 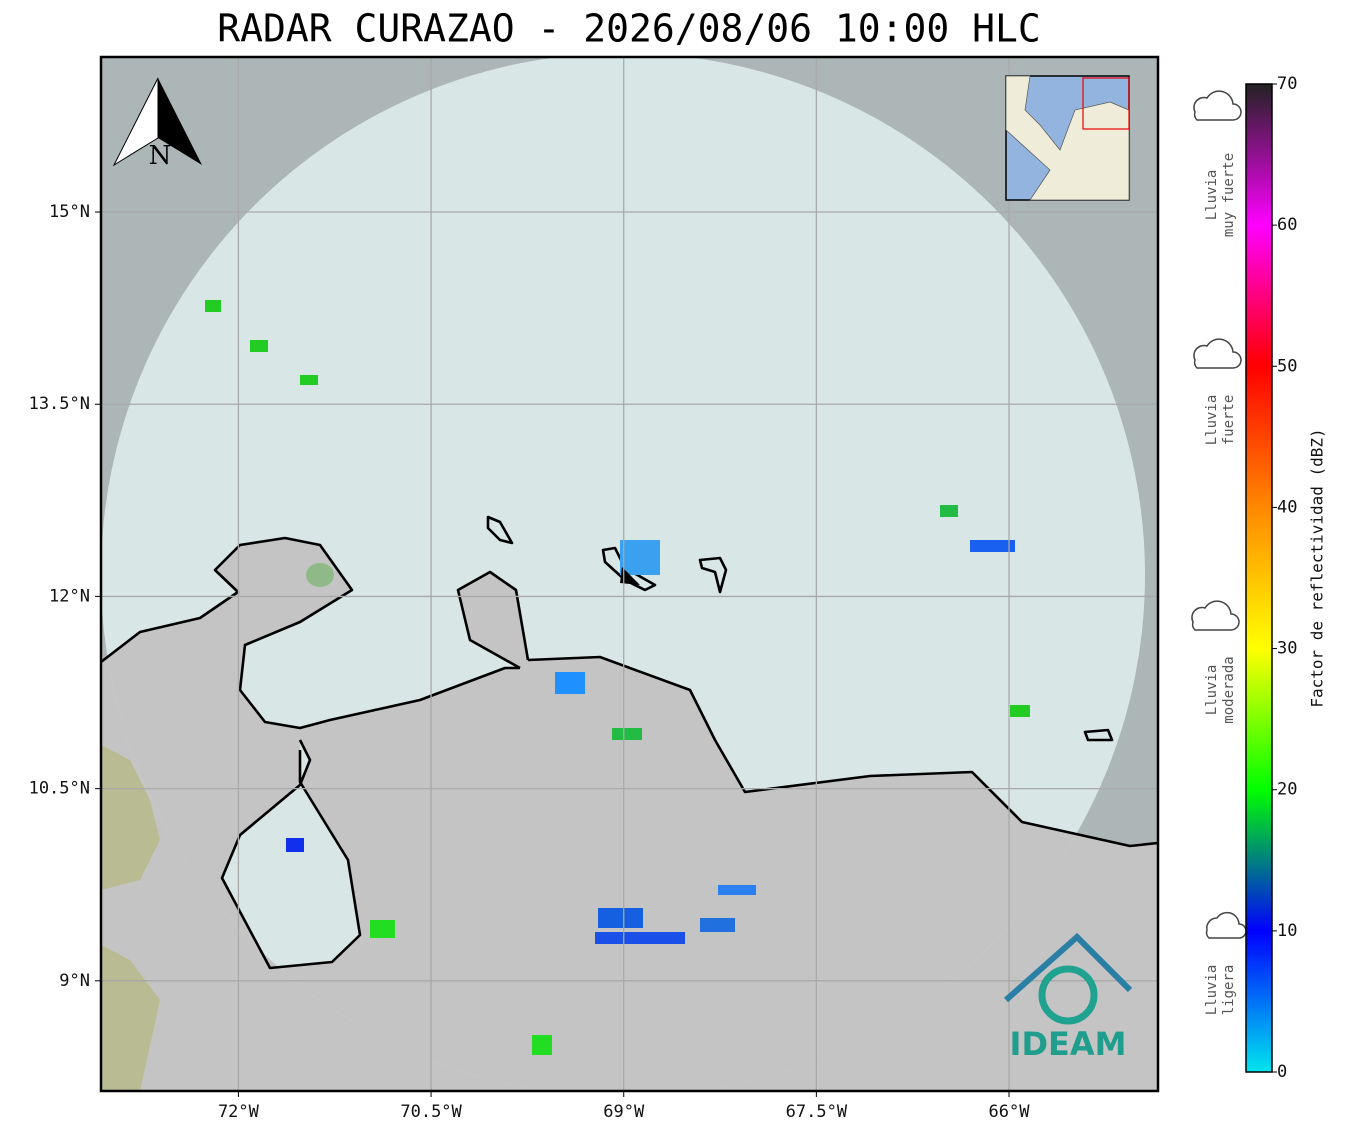 I want to click on colorbar-tick-label: 60, so click(x=1287, y=225).